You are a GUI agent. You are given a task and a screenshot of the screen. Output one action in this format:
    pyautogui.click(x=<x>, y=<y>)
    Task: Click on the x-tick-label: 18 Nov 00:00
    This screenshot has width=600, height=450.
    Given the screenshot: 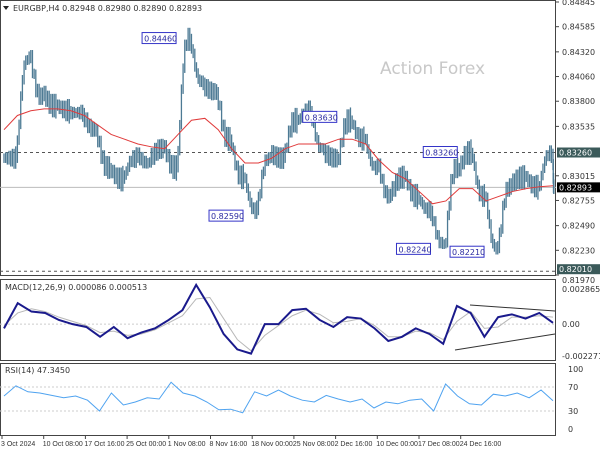 What is the action you would take?
    pyautogui.click(x=272, y=444)
    